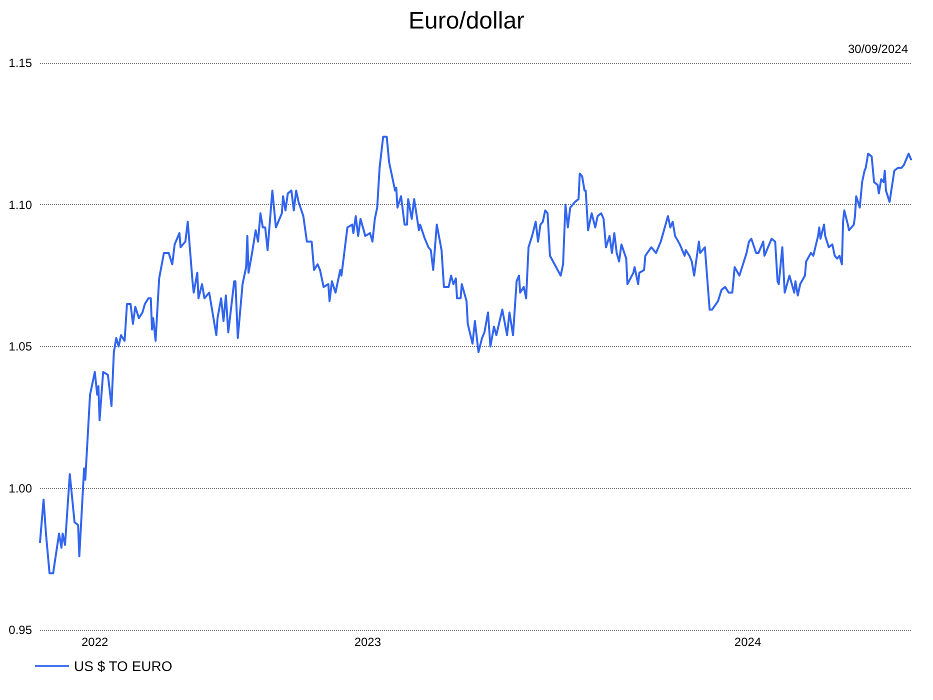  Describe the element at coordinates (748, 642) in the screenshot. I see `x-tick-label: 2024` at that location.